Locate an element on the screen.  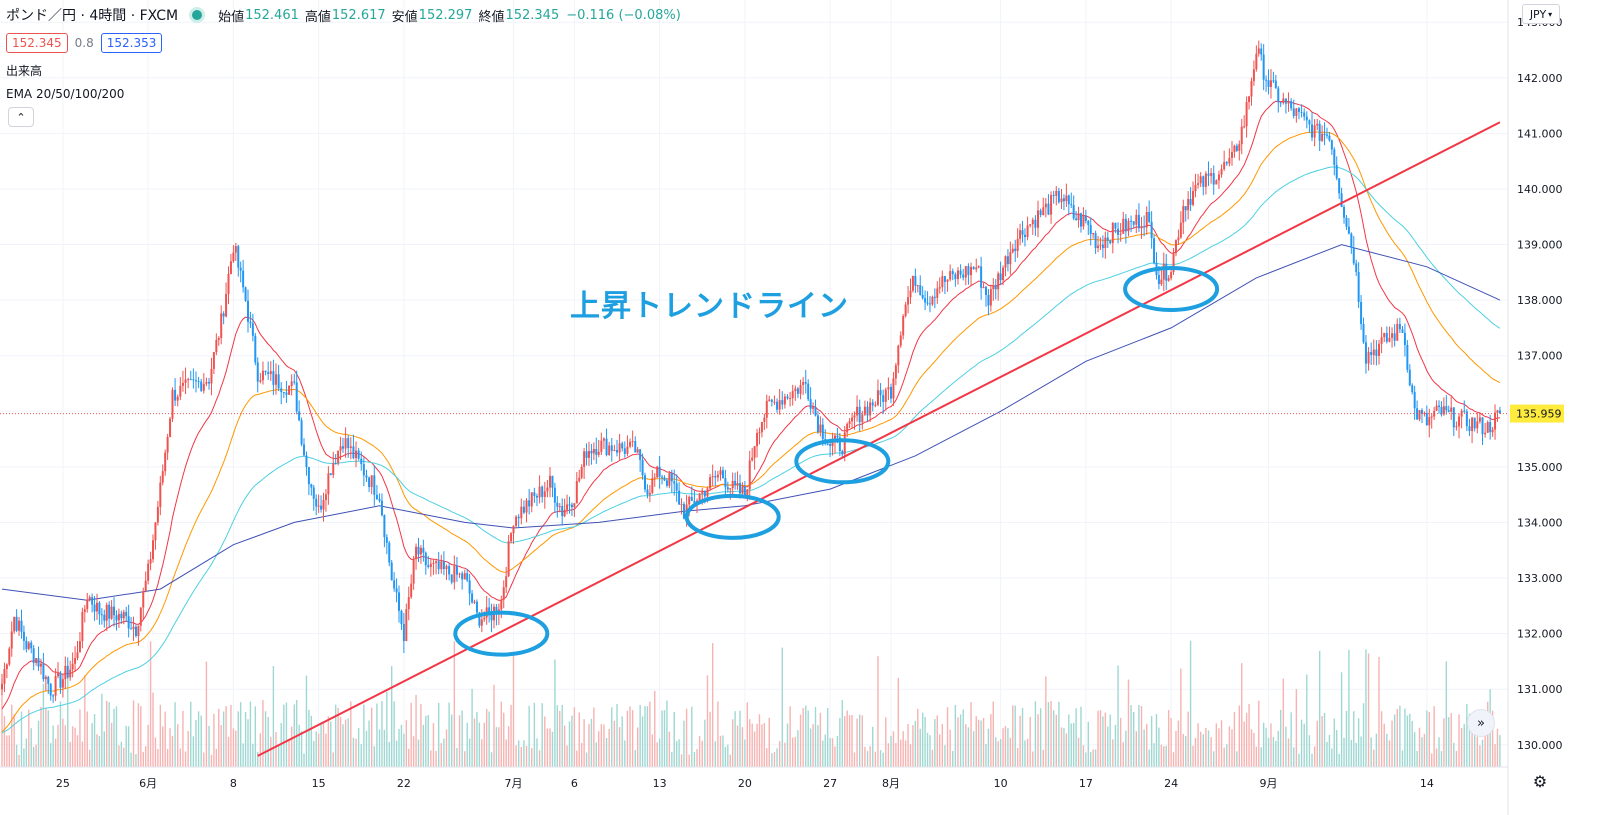
high-label: 高値 is located at coordinates (317, 17).